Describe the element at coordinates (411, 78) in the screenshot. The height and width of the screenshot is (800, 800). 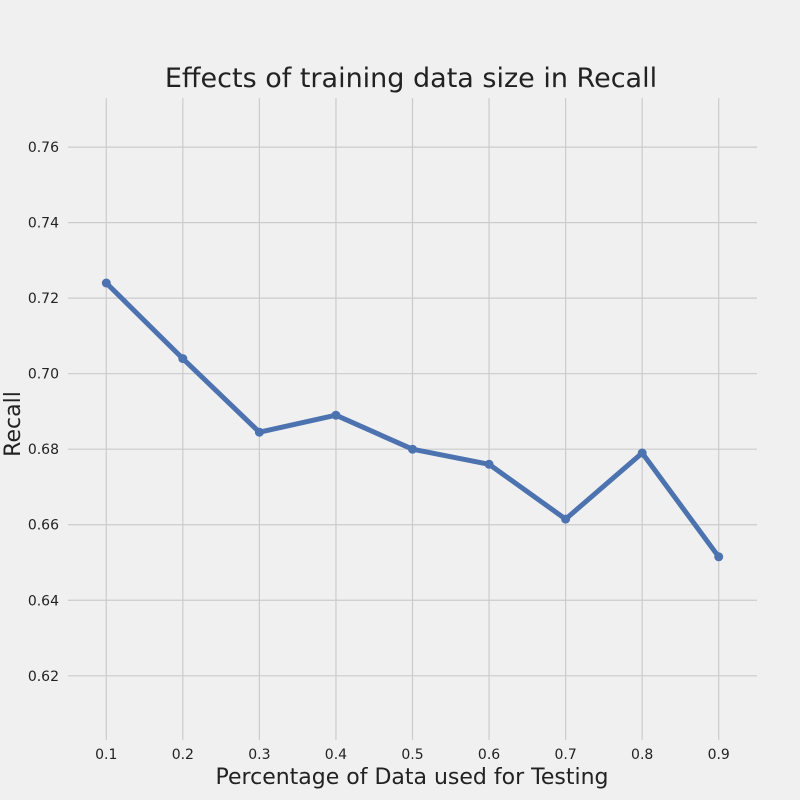
I see `chart-title: Effects of training data size in Recall` at that location.